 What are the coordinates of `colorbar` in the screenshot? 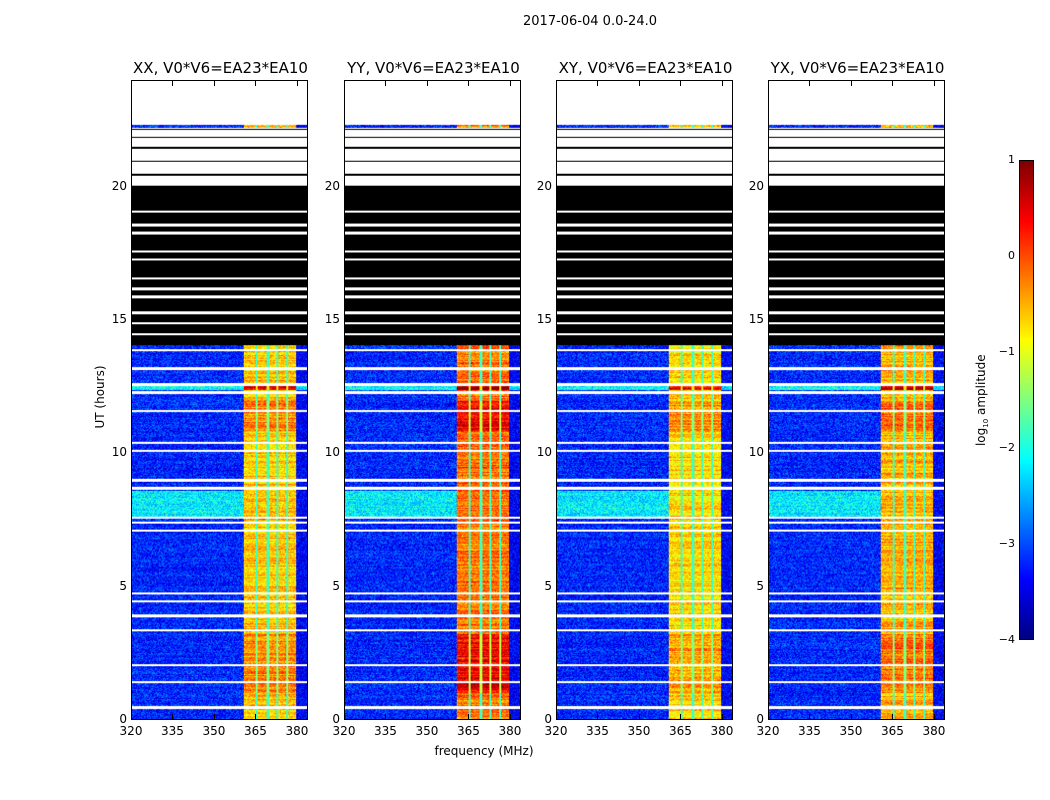 It's located at (1026, 400).